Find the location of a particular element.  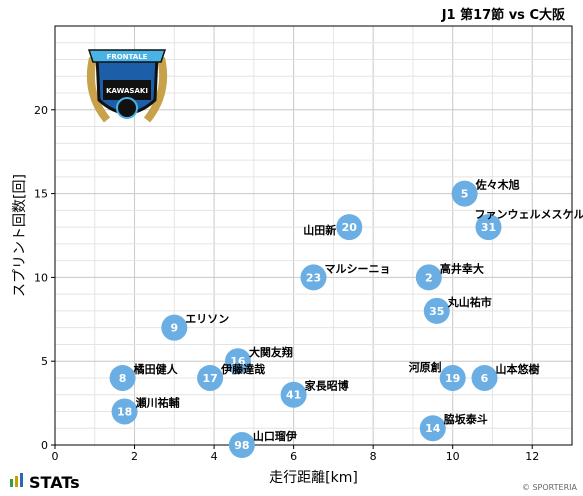

point-number: 16 is located at coordinates (238, 361).